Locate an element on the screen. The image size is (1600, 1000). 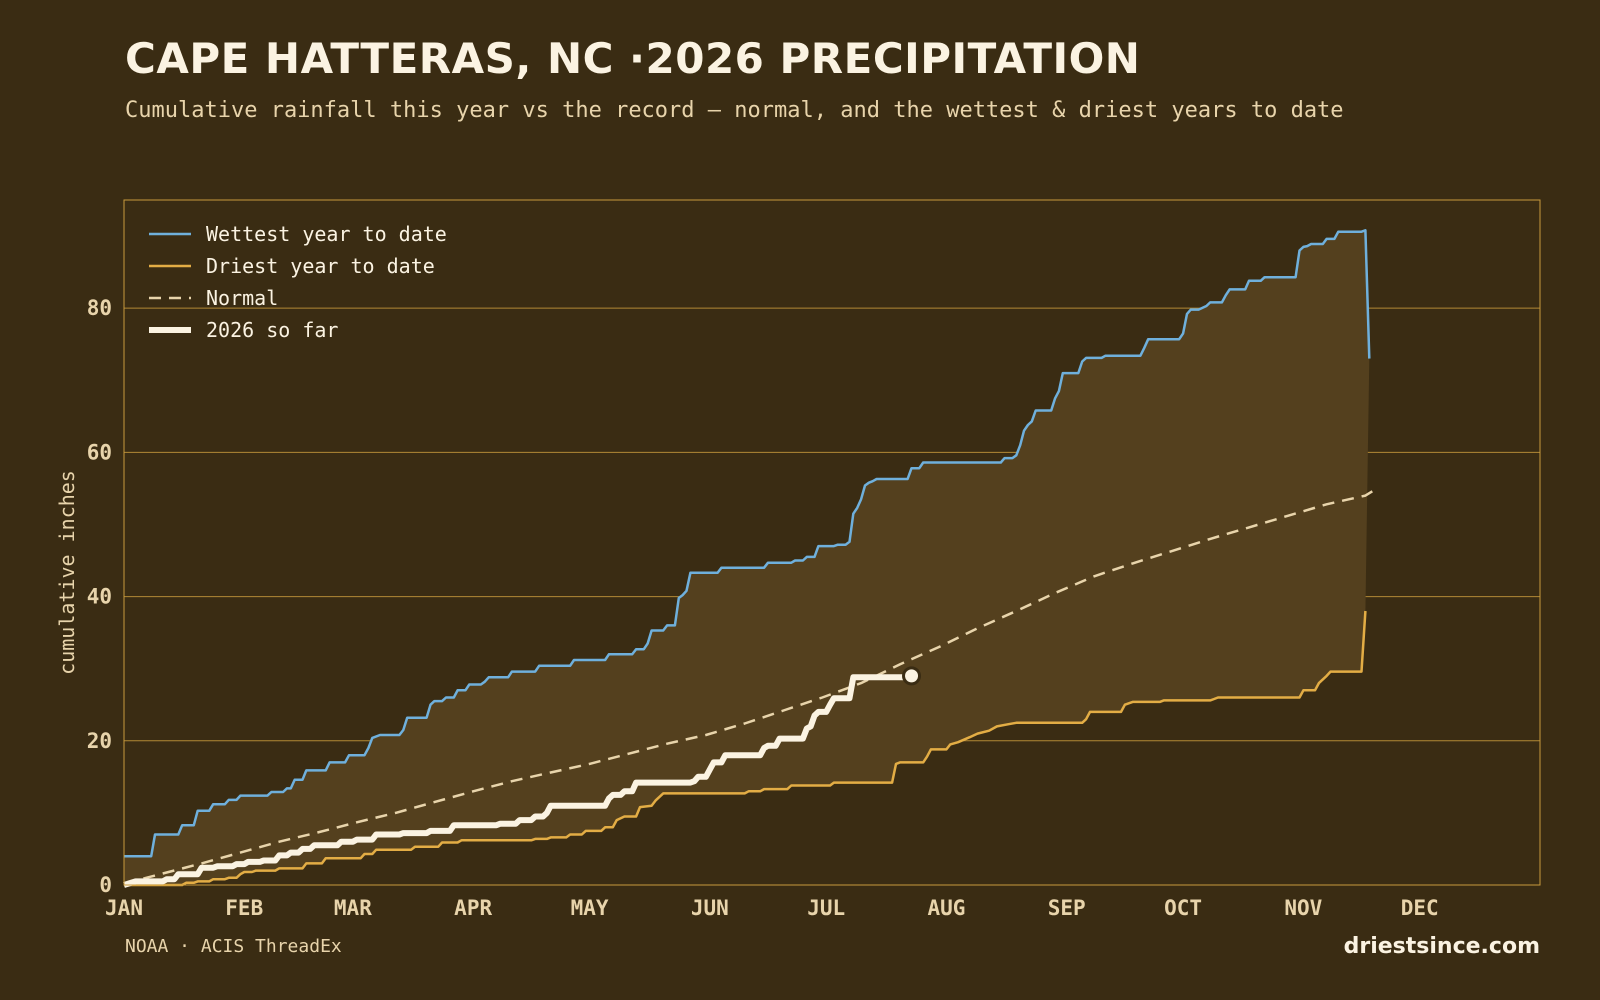
x-tick-label: OCT is located at coordinates (1183, 908).